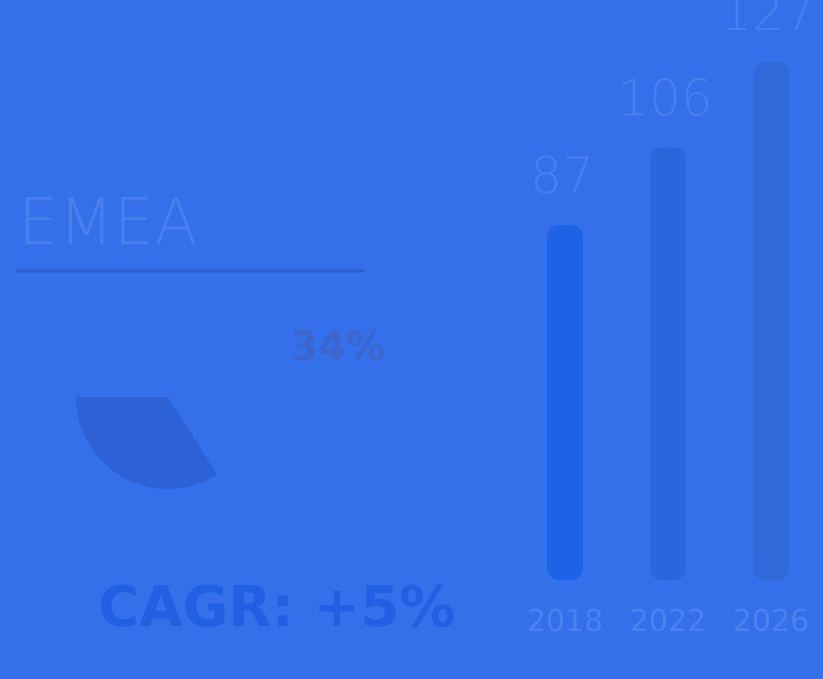 The width and height of the screenshot is (823, 679). Describe the element at coordinates (664, 99) in the screenshot. I see `bar-value-label: 106` at that location.